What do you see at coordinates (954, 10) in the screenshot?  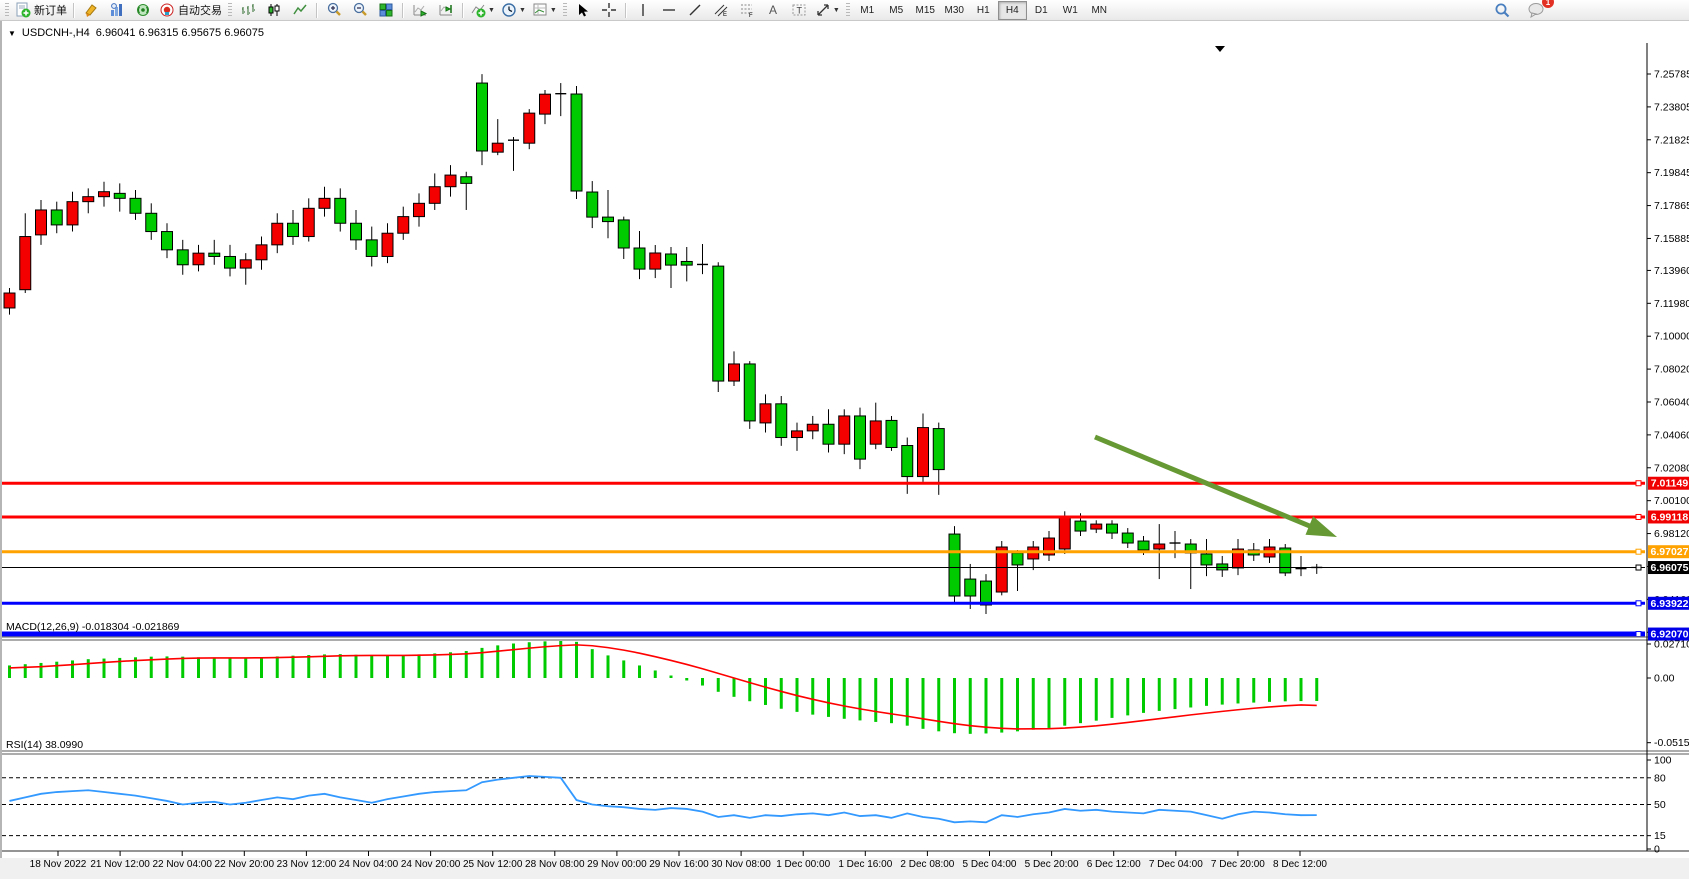 I see `timeframe-button-M30: M30` at bounding box center [954, 10].